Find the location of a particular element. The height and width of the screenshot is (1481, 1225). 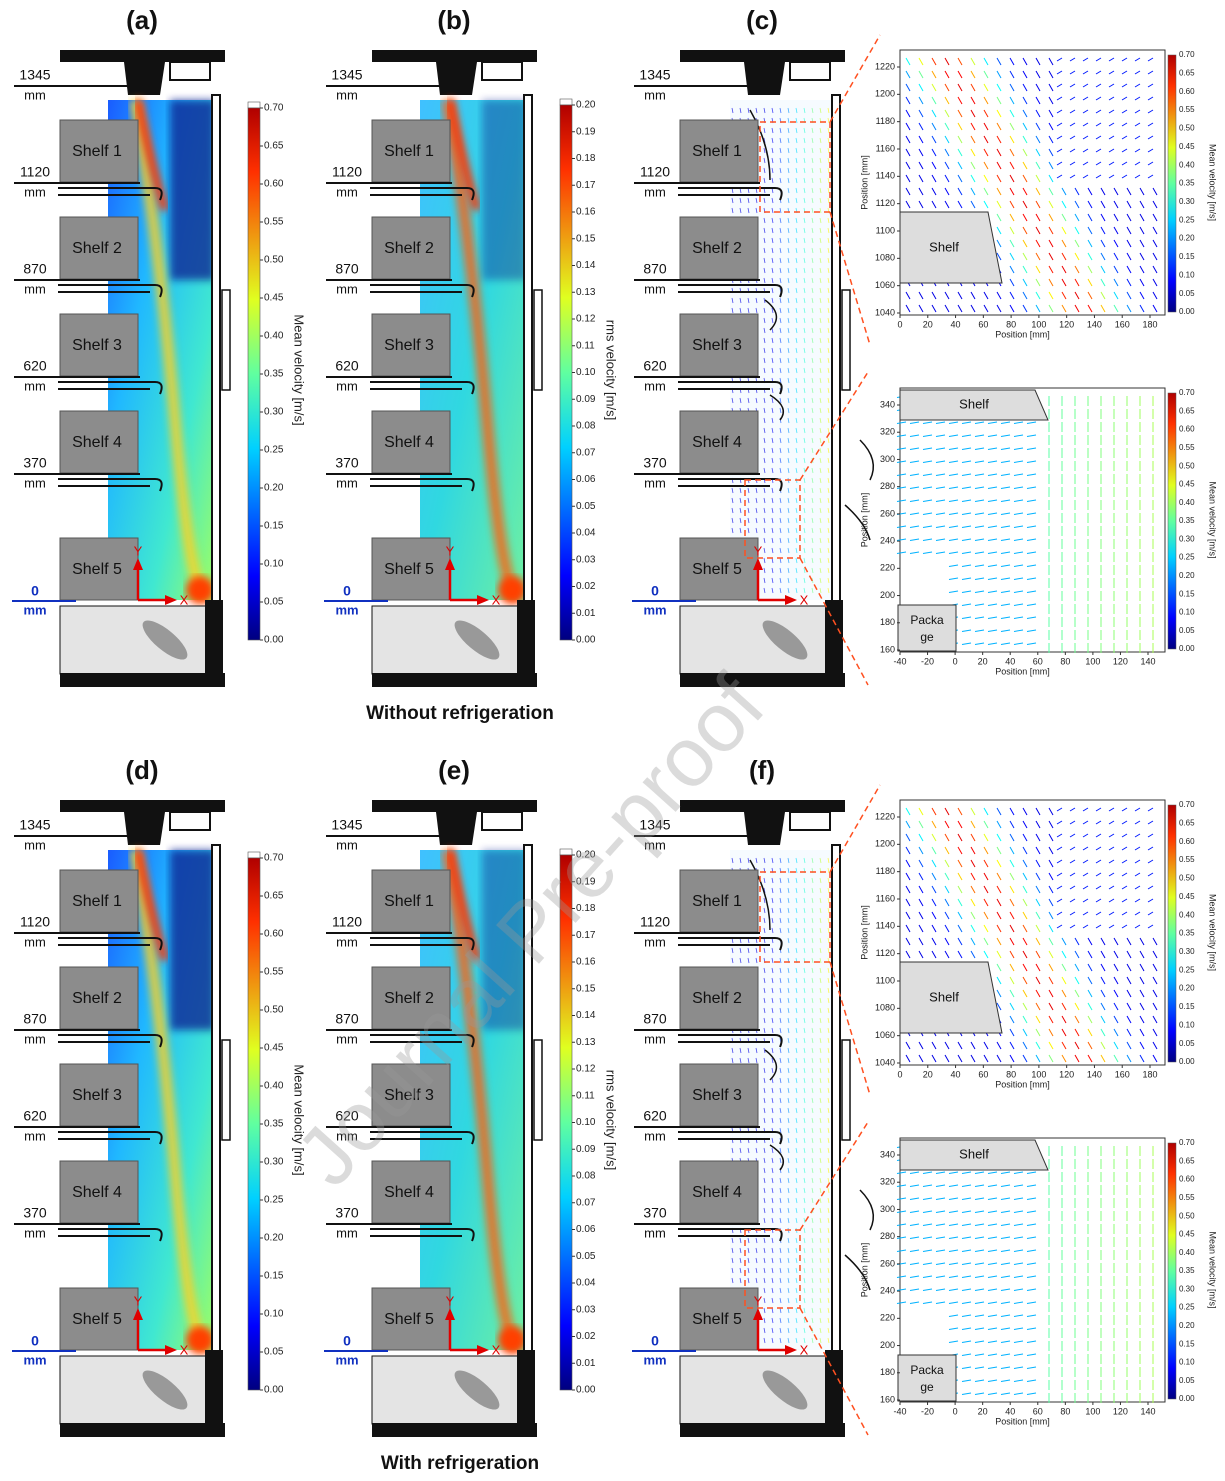

colorbar-tick-label: 0.50 is located at coordinates (274, 1010).